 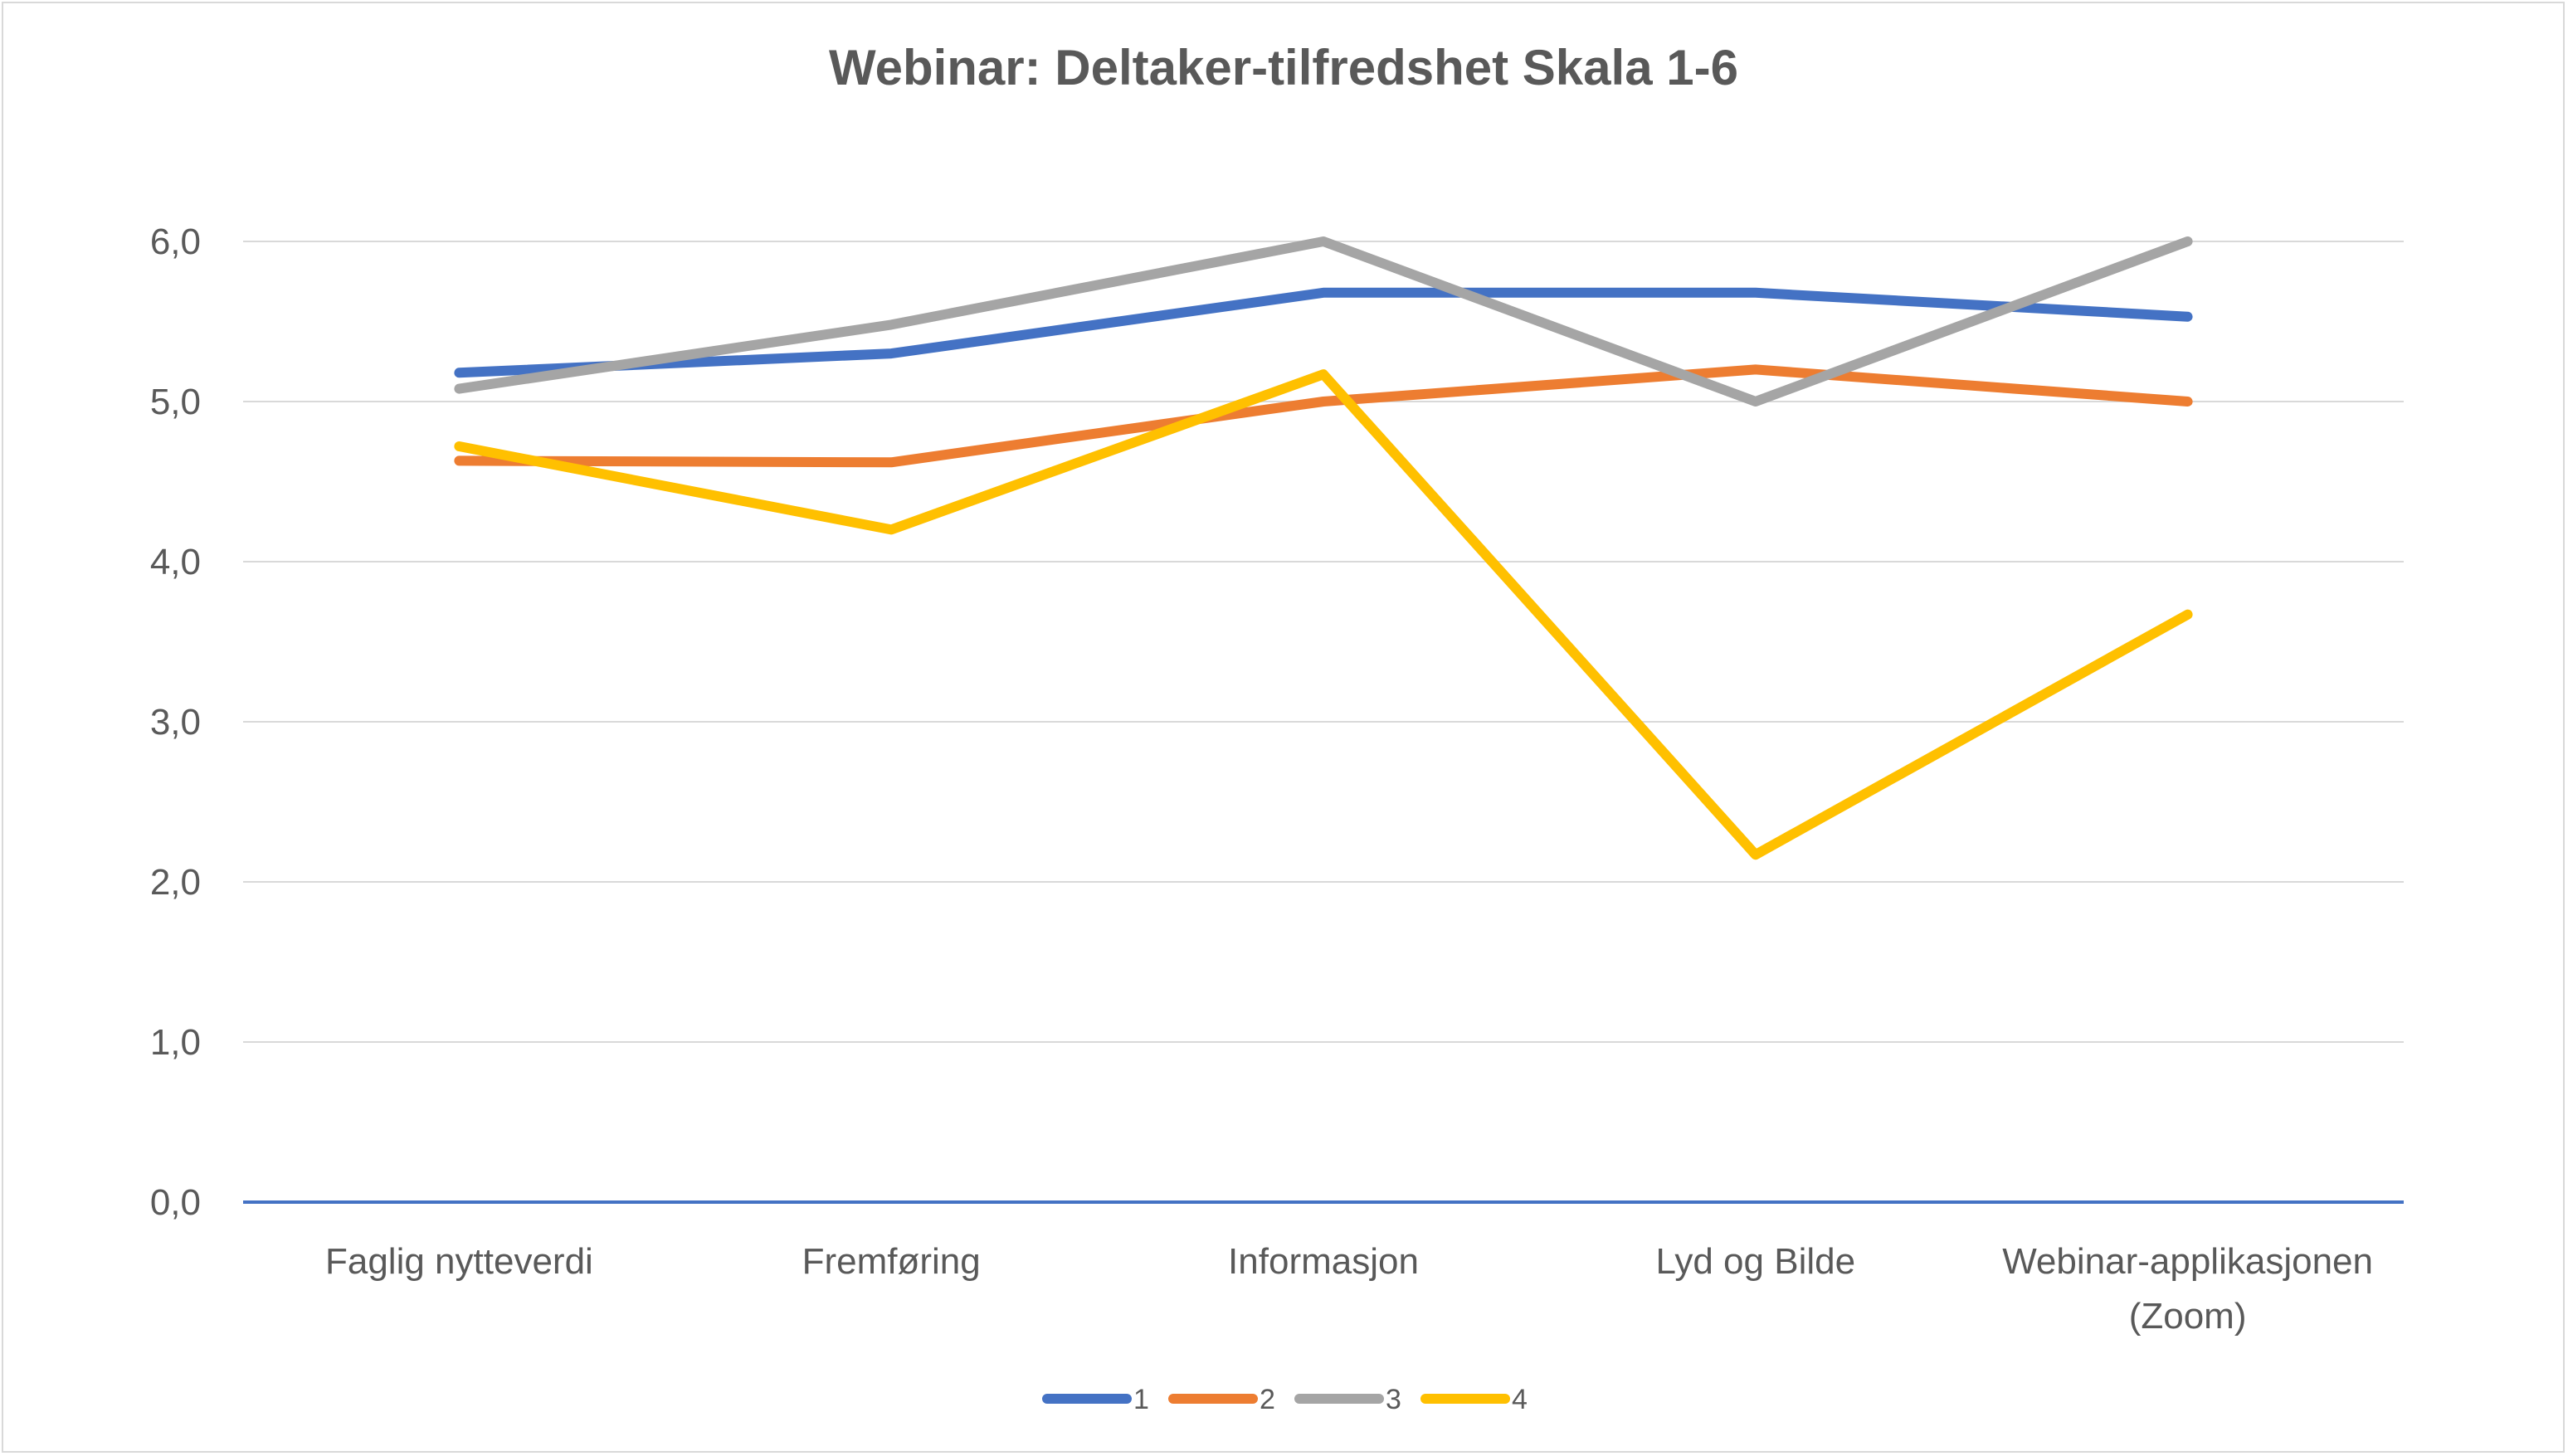 I want to click on y-tick-label: 3,0, so click(x=175, y=722).